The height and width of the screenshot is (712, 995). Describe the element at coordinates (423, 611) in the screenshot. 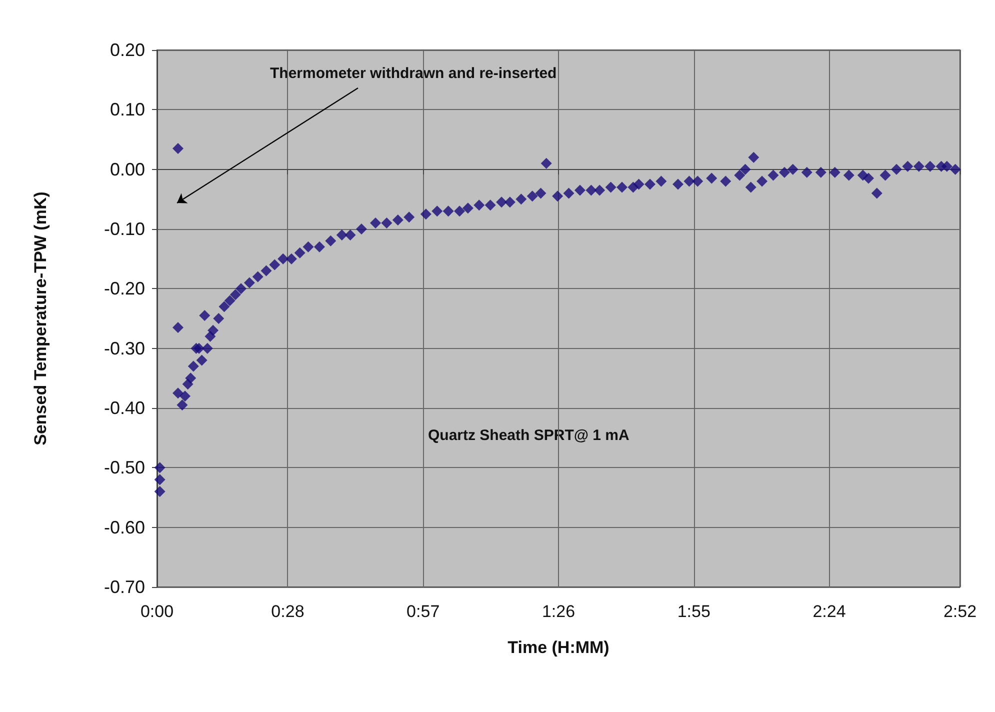

I see `x-tick-label: 0:57` at that location.